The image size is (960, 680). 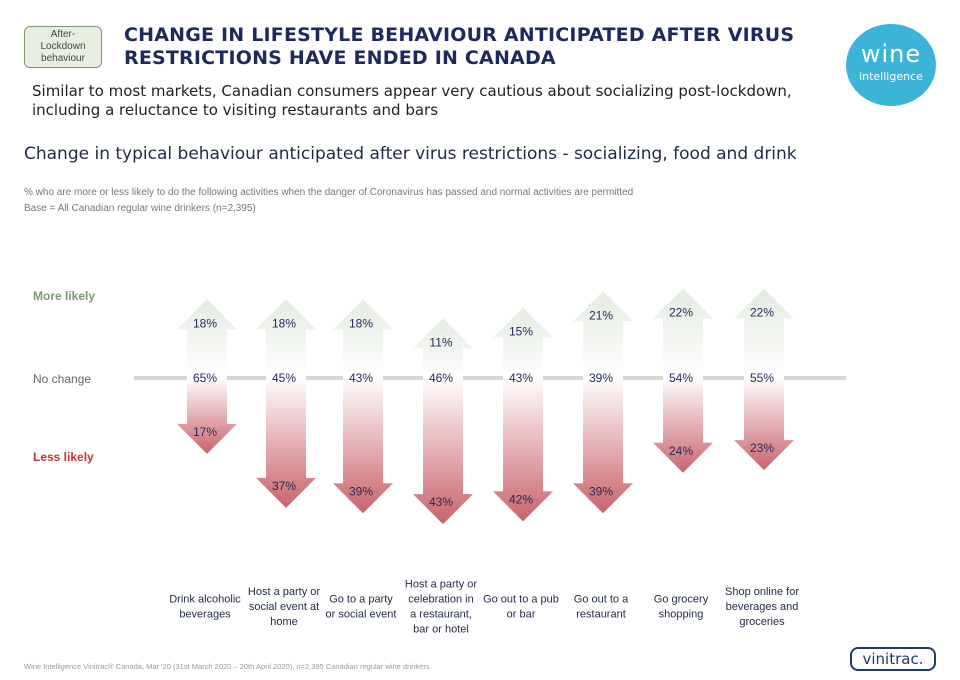 I want to click on less-likely-label: 42%, so click(x=521, y=499).